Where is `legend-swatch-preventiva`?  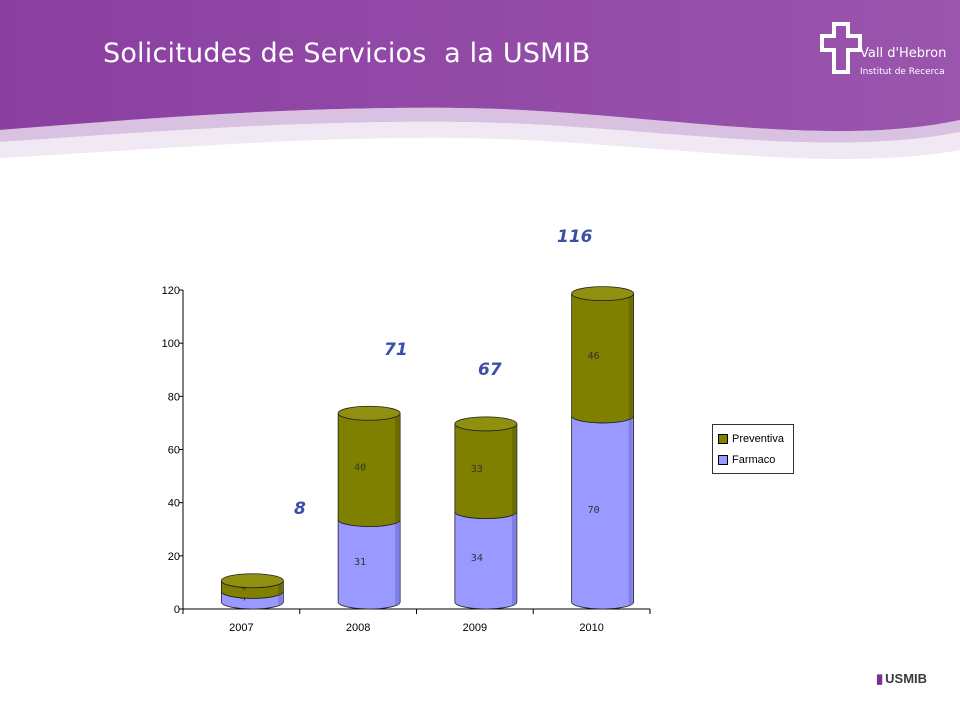
legend-swatch-preventiva is located at coordinates (723, 439).